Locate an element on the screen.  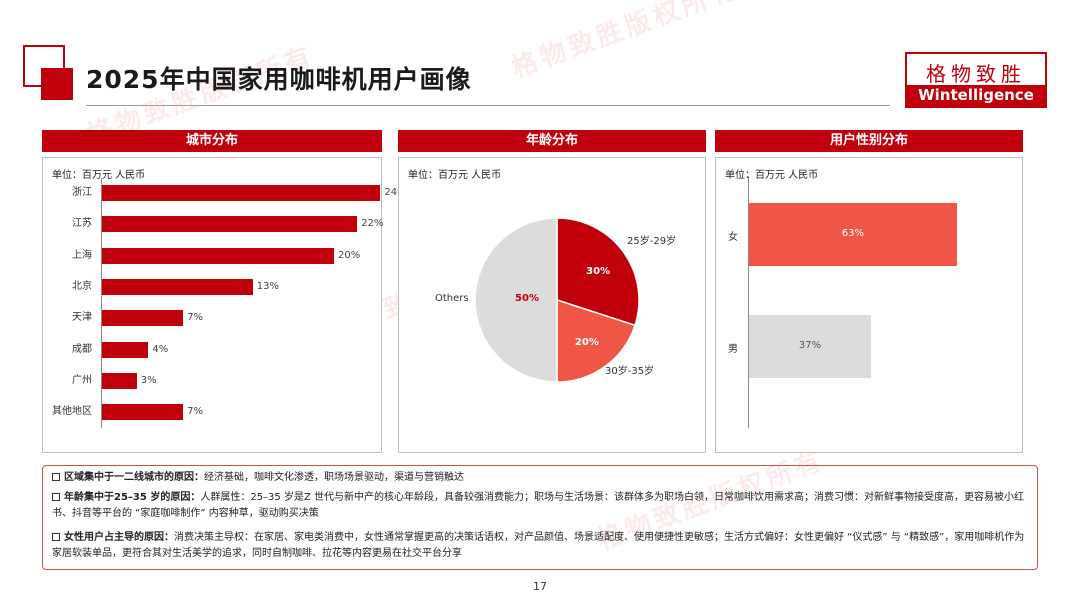
logo-chinese-text: 格物致胜 is located at coordinates (976, 74).